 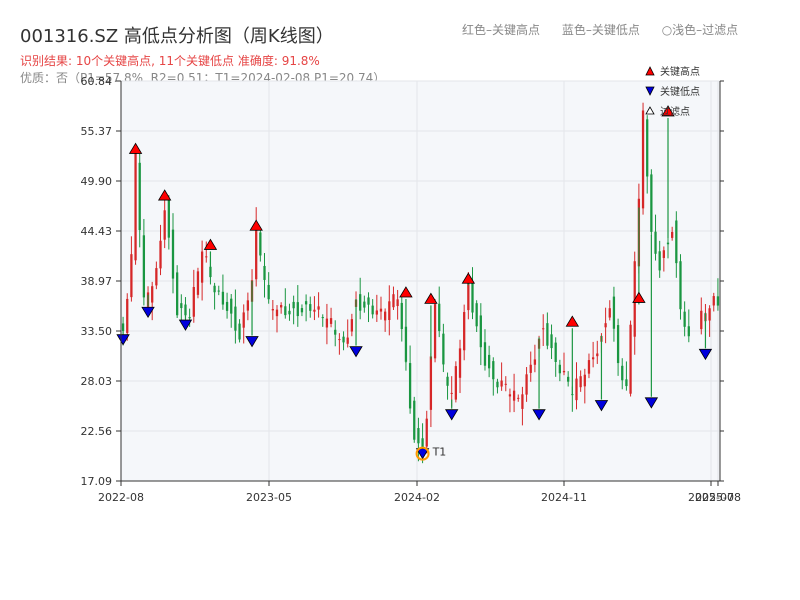 What do you see at coordinates (121, 497) in the screenshot?
I see `x-tick-label: 2022-08` at bounding box center [121, 497].